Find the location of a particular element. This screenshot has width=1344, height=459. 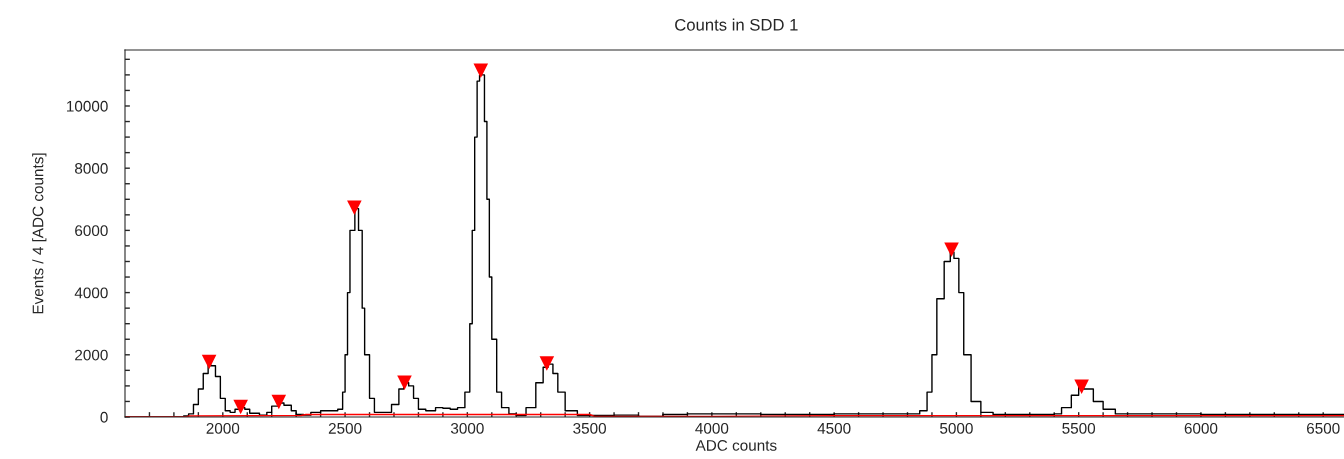

x-tick-label: 2000 is located at coordinates (223, 428).